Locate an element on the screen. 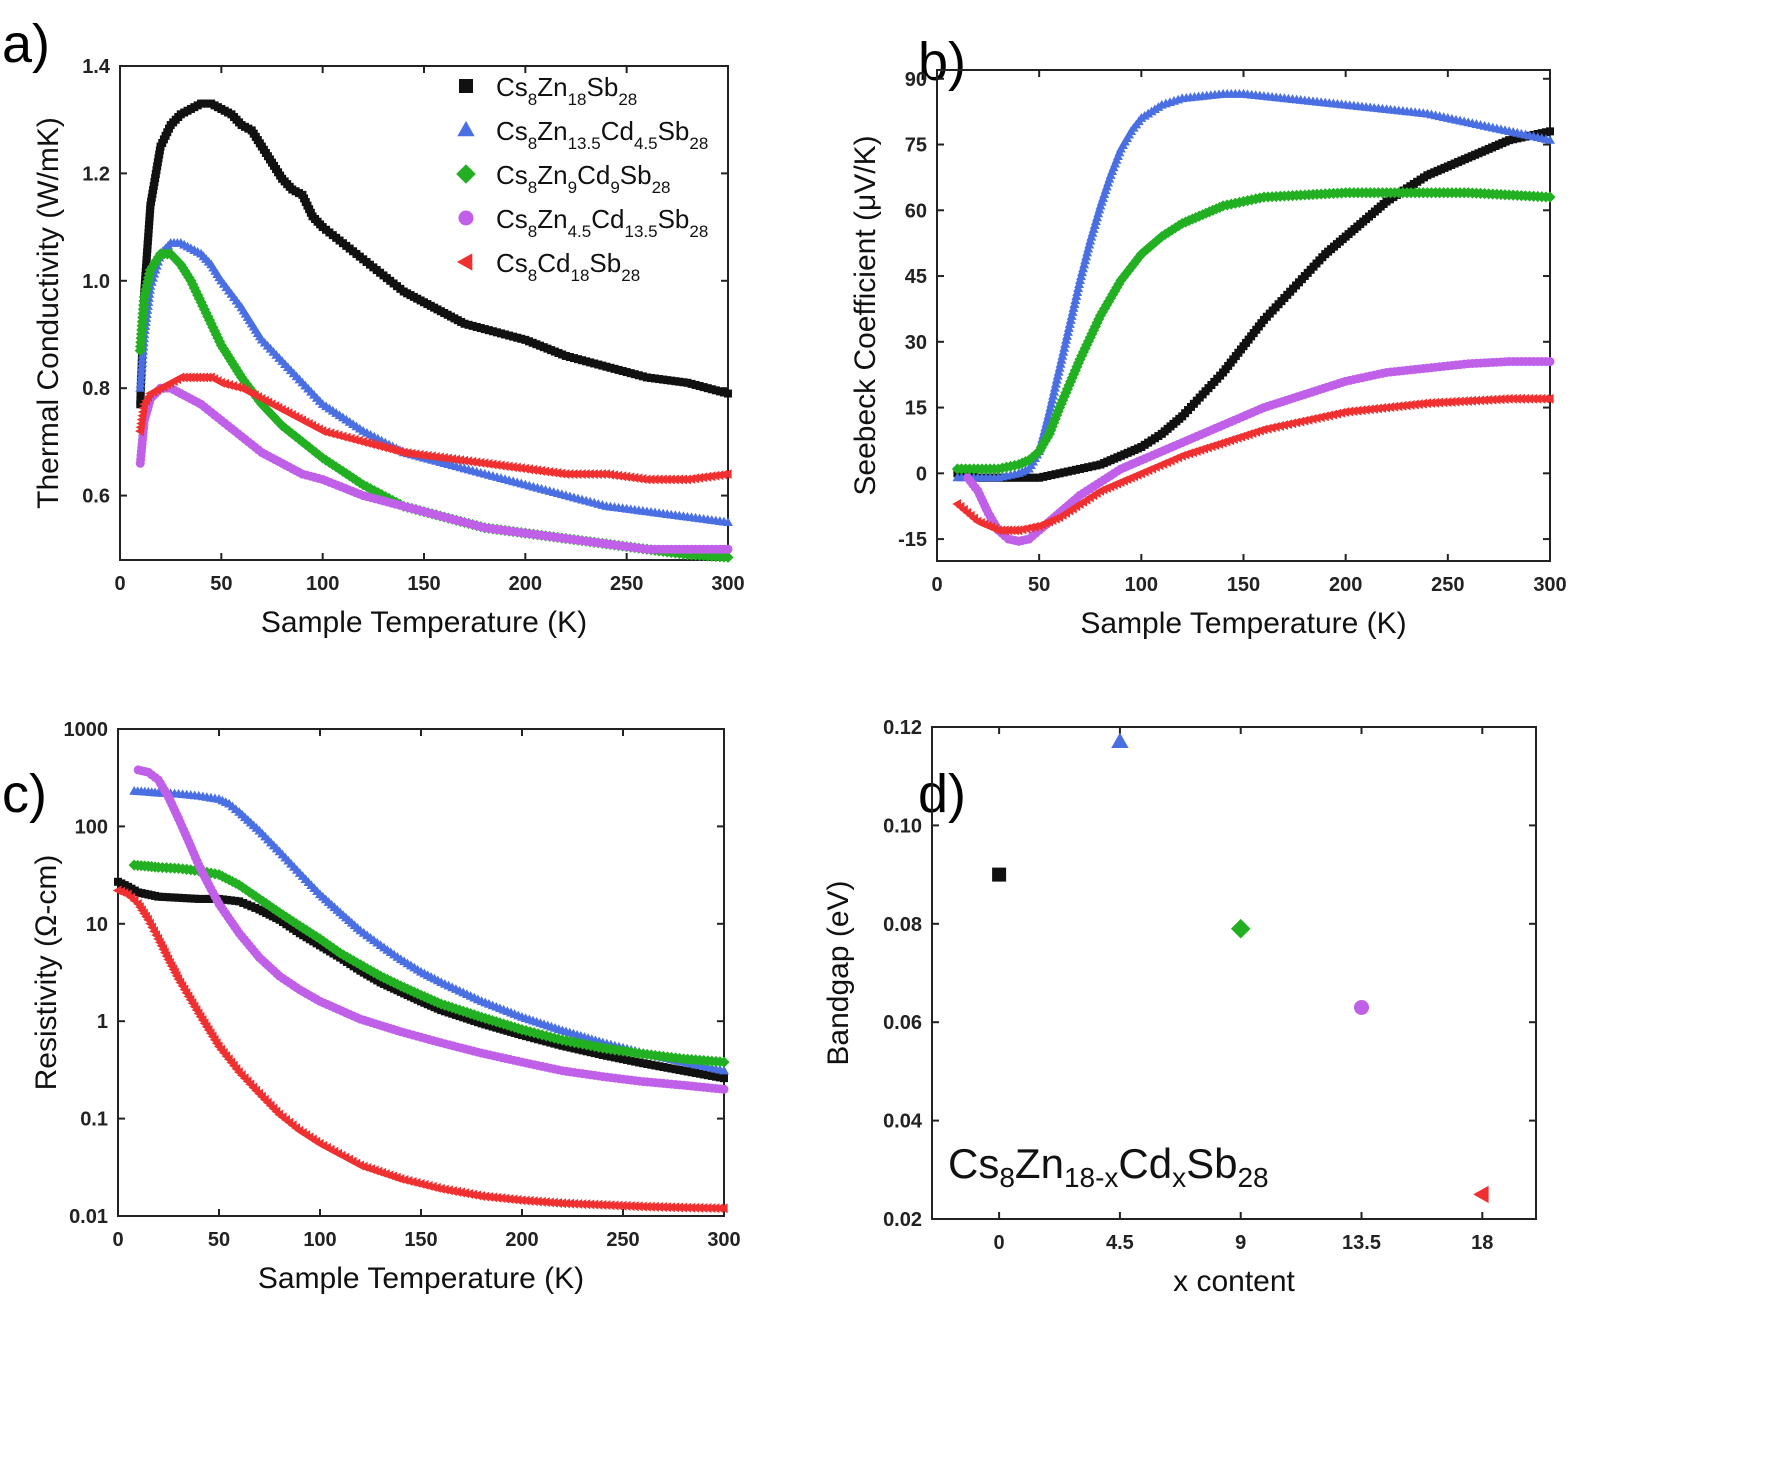  x-axis-title: Sample Temperature (K) is located at coordinates (1243, 623).